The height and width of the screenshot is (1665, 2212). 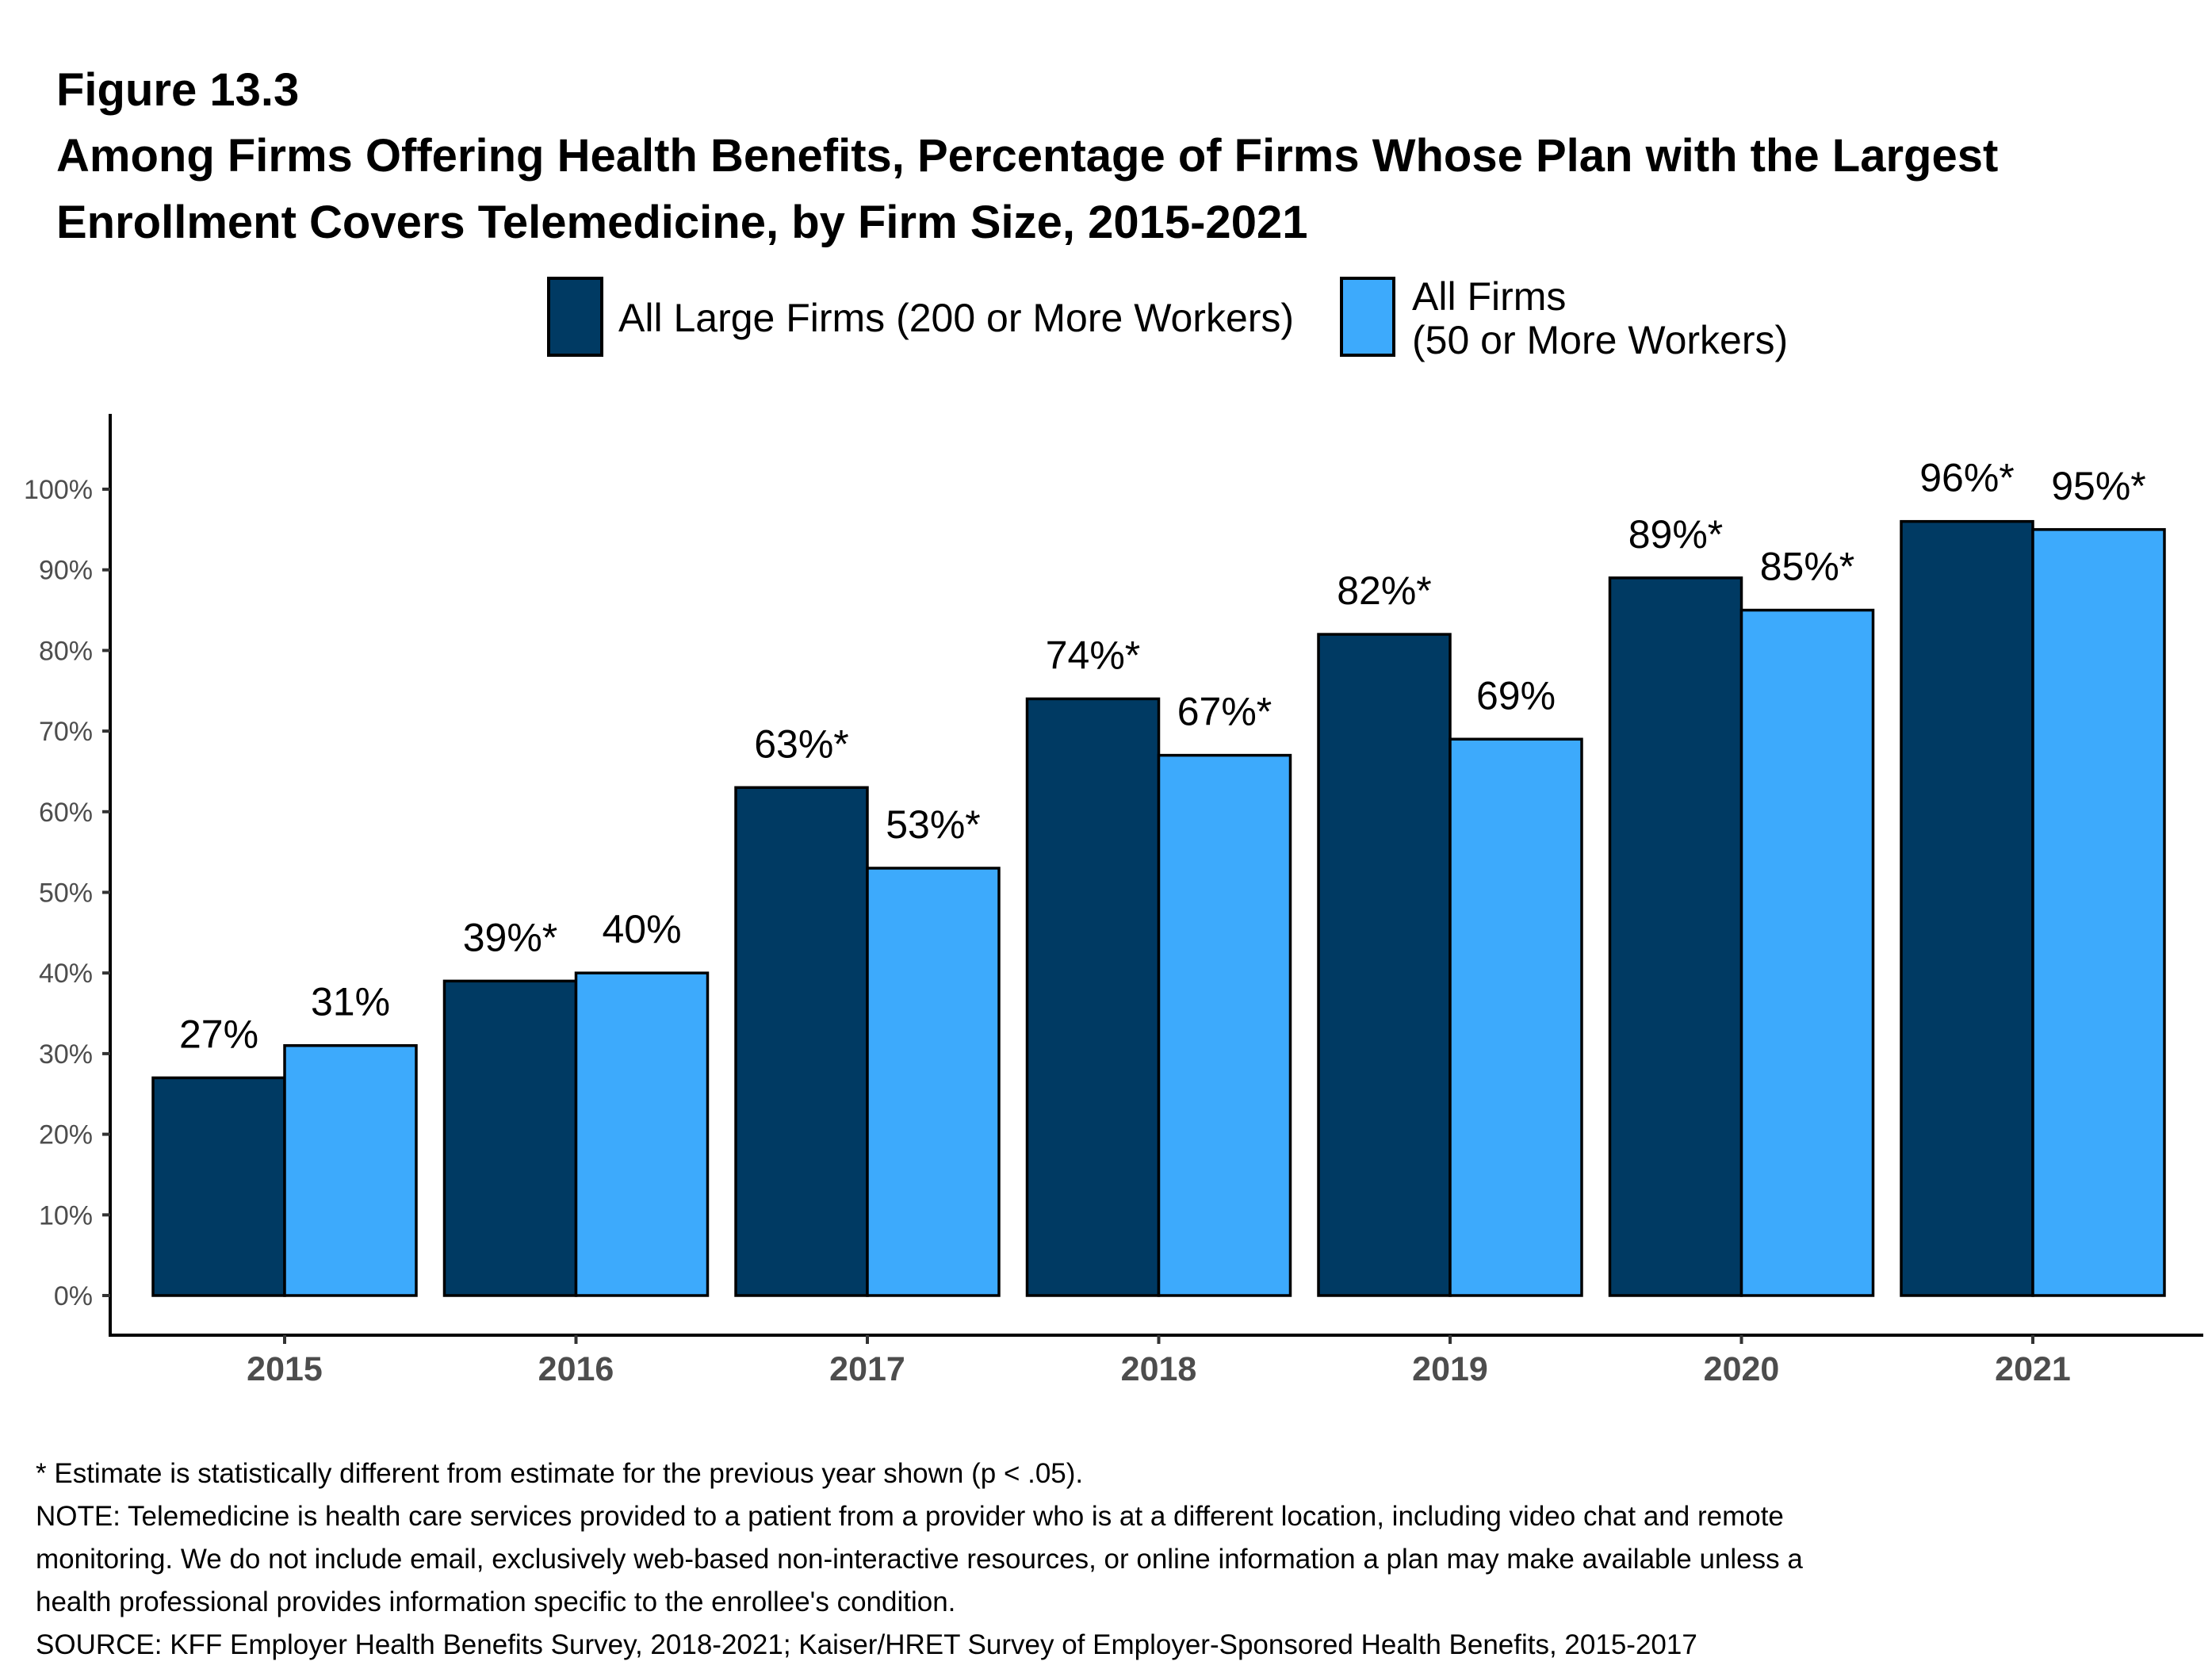 I want to click on y-tick-label: 90%, so click(x=66, y=571).